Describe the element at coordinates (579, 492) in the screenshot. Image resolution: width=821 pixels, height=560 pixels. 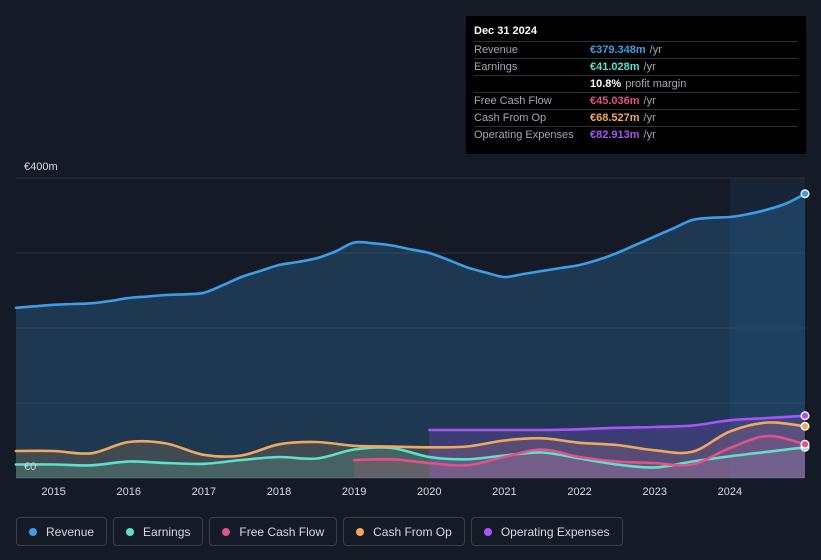
I see `x-tick-label: 2022` at that location.